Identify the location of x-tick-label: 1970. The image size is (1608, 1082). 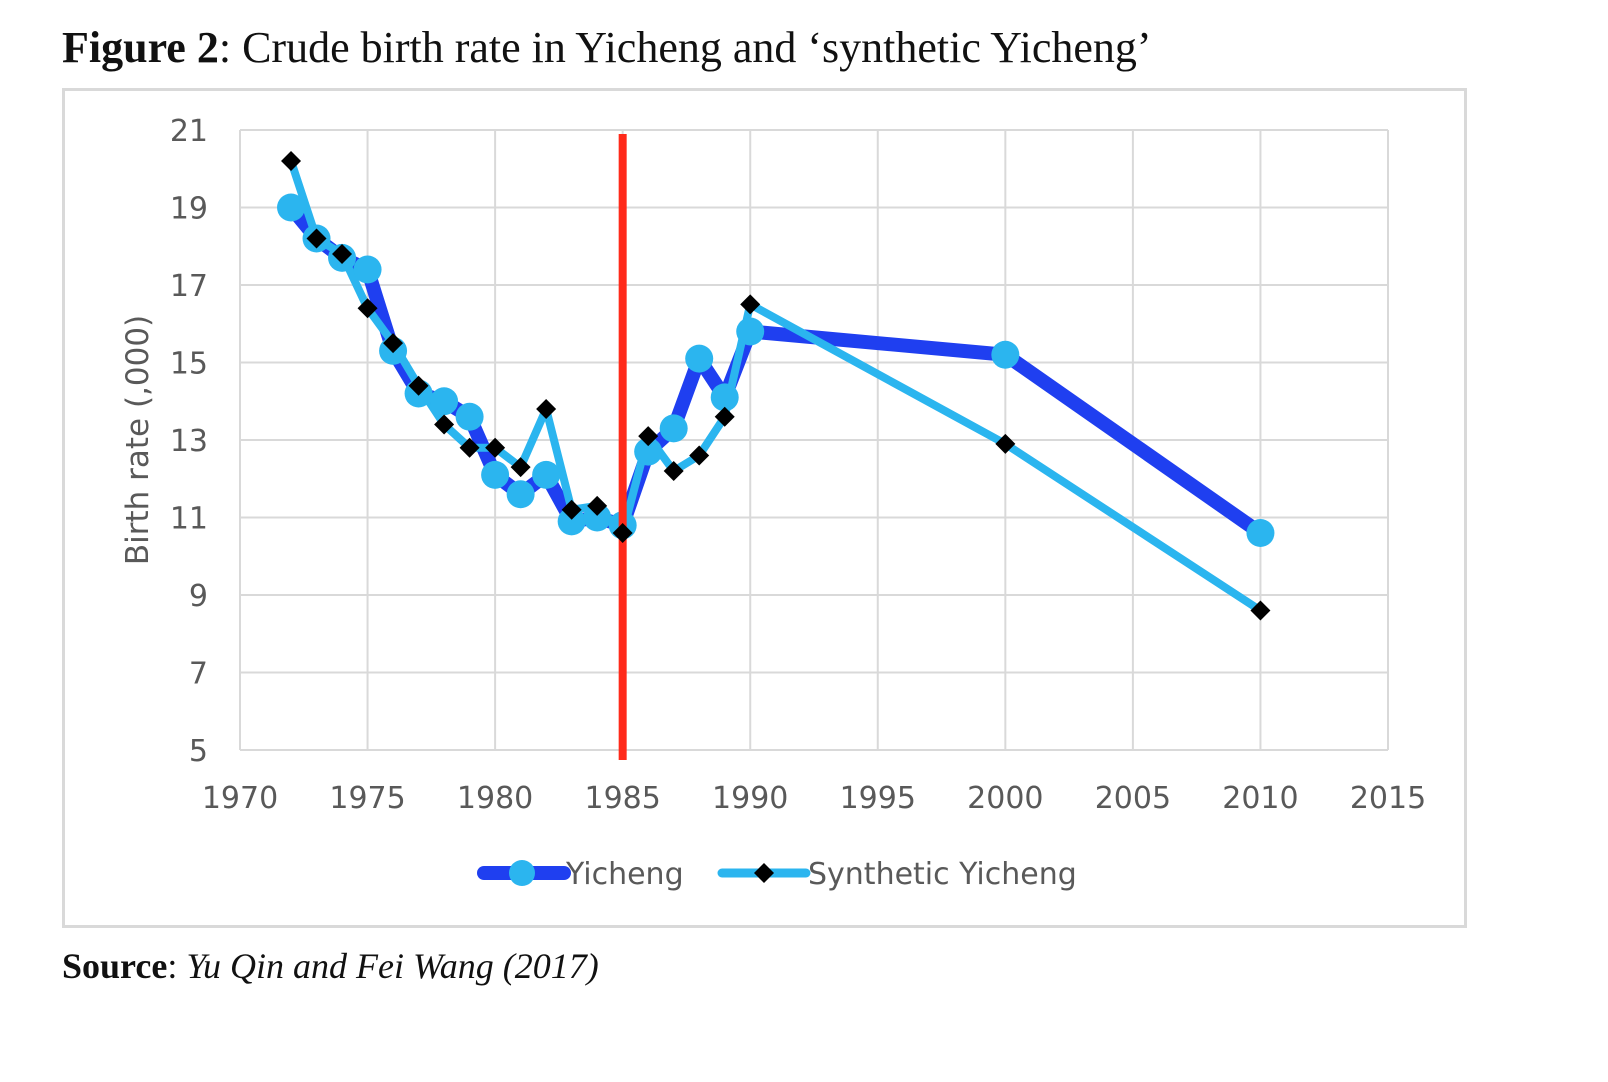
(240, 798).